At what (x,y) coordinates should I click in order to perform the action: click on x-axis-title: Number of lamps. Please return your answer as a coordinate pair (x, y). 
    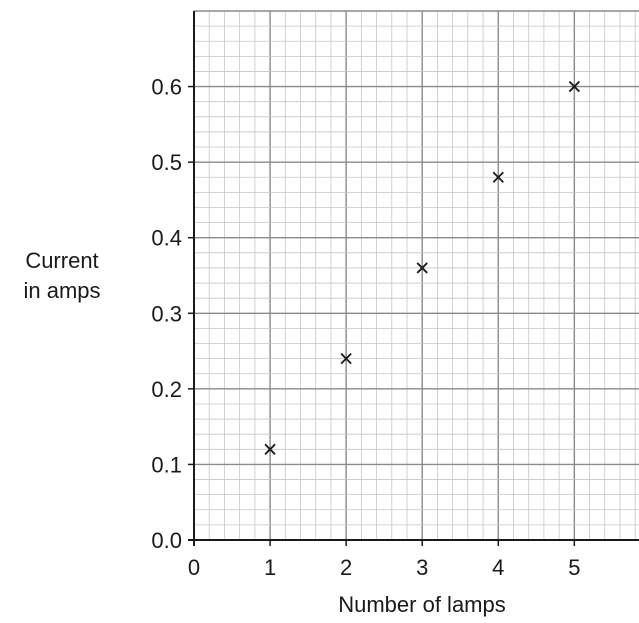
    Looking at the image, I should click on (422, 604).